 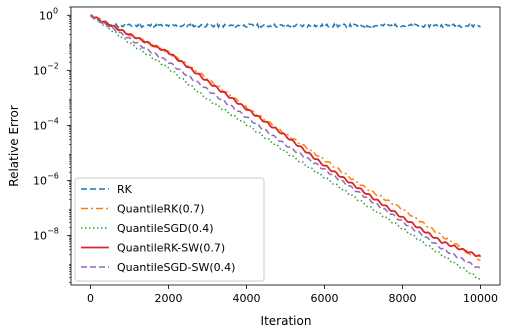 I want to click on legend-label: QuantileSGD(0.4), so click(x=165, y=228).